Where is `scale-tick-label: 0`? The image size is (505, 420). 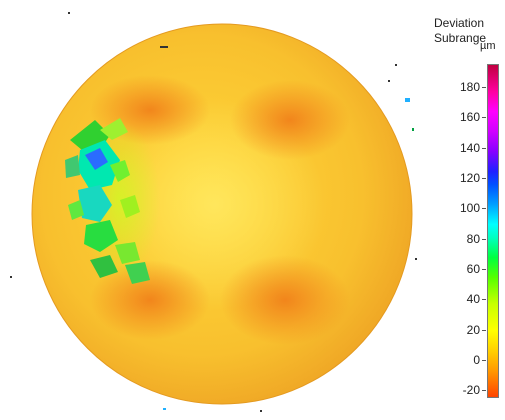 scale-tick-label: 0 is located at coordinates (476, 360).